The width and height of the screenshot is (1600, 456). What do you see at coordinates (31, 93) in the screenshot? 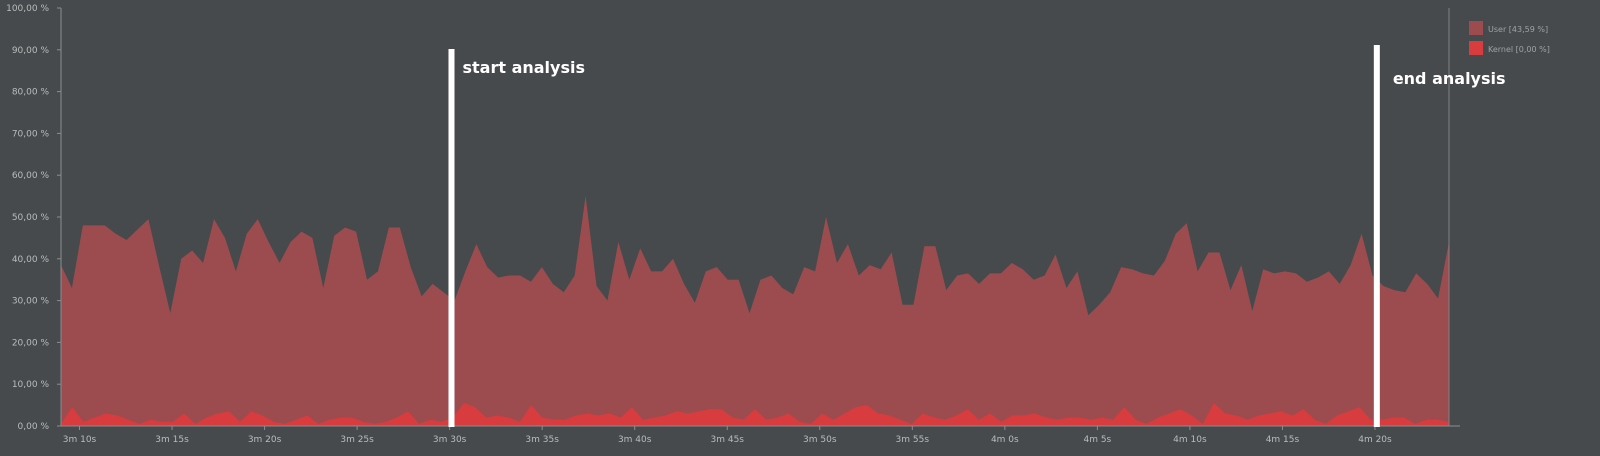
I see `y-tick-label: 80,00 %` at bounding box center [31, 93].